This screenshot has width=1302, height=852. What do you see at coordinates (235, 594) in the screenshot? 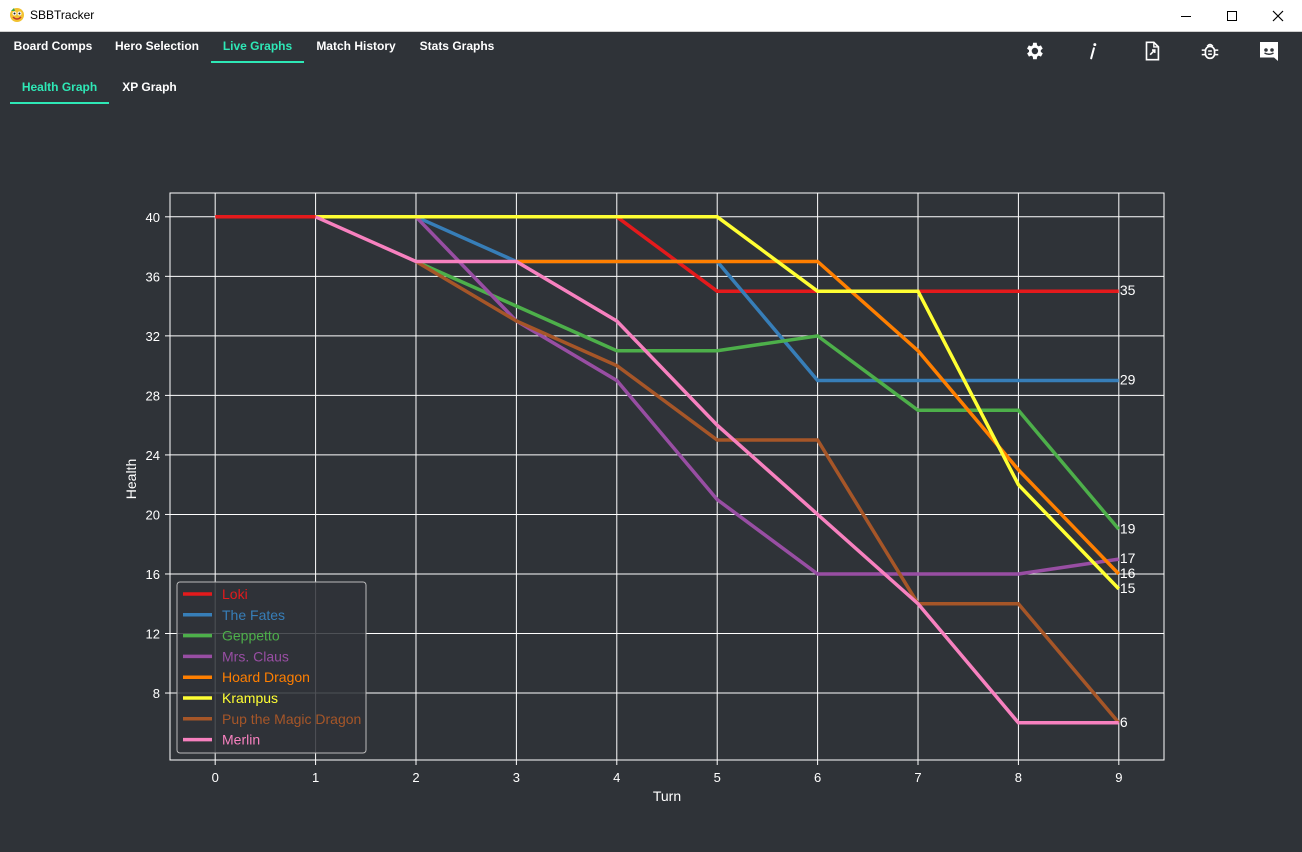
I see `legend-label: Loki` at bounding box center [235, 594].